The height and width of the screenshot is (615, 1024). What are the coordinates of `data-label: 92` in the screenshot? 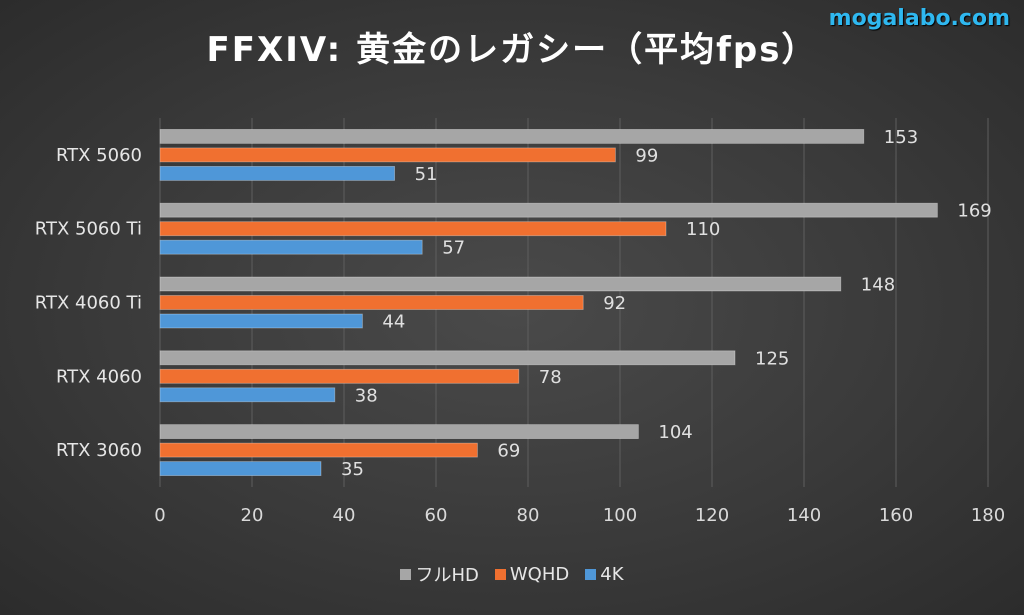 It's located at (614, 303).